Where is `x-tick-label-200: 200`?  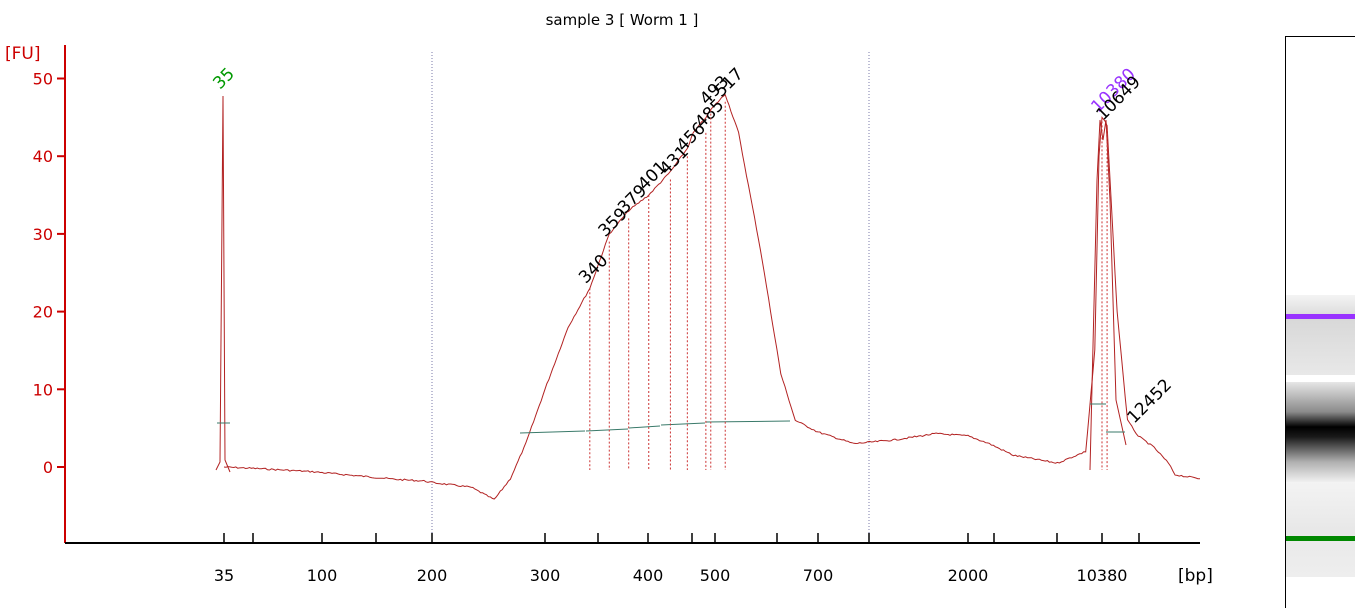
x-tick-label-200: 200 is located at coordinates (432, 575).